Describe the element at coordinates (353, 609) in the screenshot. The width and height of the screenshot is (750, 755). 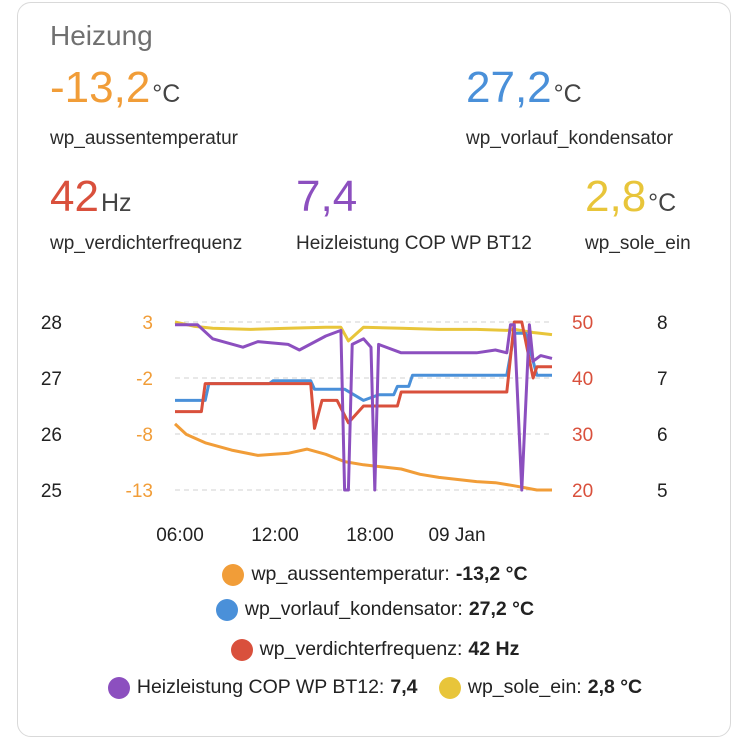
I see `legend-label: wp_vorlauf_kondensator:` at that location.